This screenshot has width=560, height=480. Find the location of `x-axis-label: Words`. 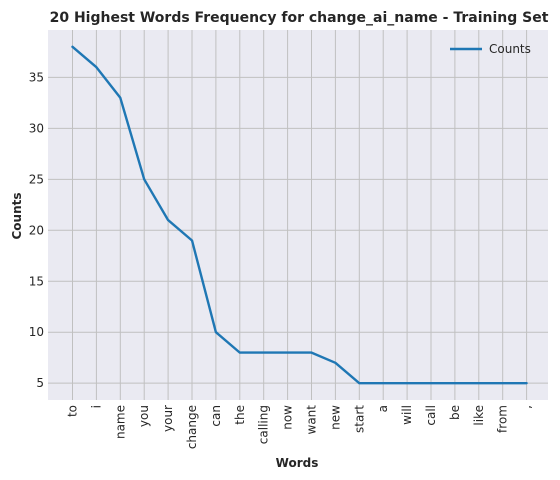

x-axis-label: Words is located at coordinates (297, 463).